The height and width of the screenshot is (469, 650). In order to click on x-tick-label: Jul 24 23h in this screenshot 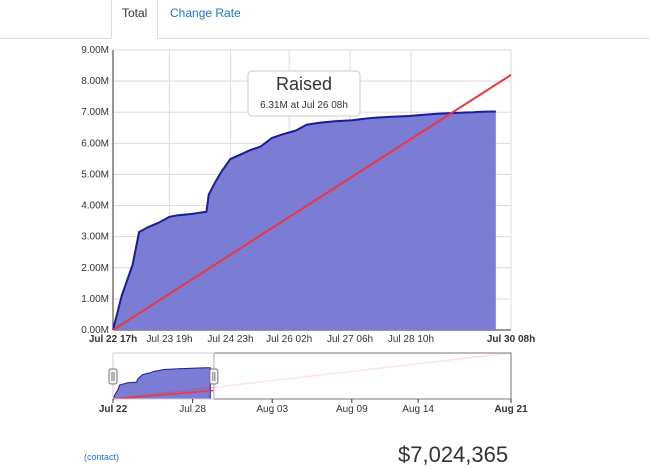, I will do `click(230, 339)`.